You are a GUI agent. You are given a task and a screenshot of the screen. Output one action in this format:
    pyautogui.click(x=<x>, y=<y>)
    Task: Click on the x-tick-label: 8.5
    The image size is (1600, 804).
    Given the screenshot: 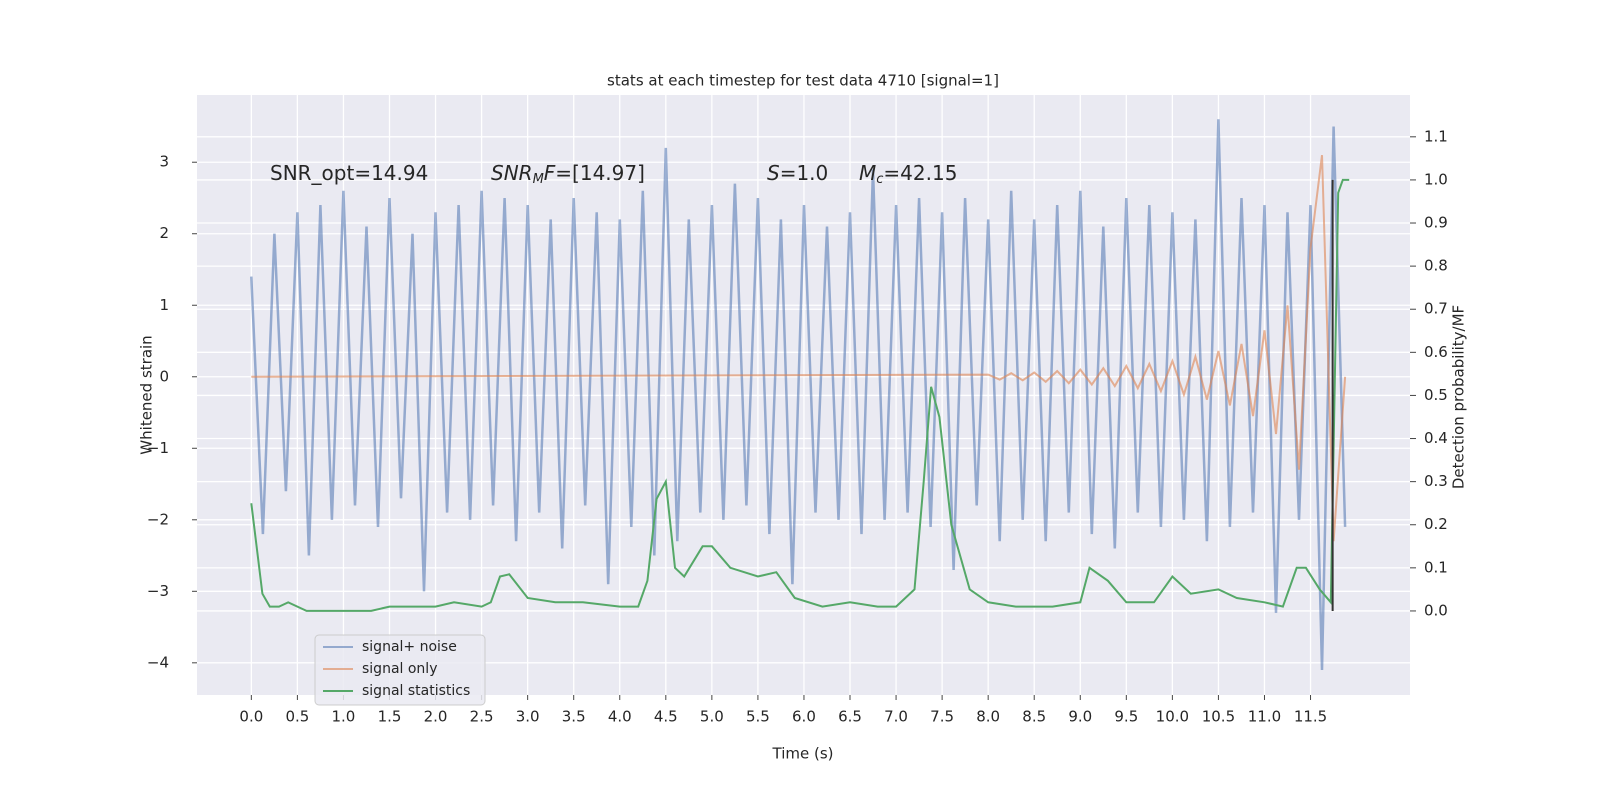 What is the action you would take?
    pyautogui.click(x=1034, y=717)
    